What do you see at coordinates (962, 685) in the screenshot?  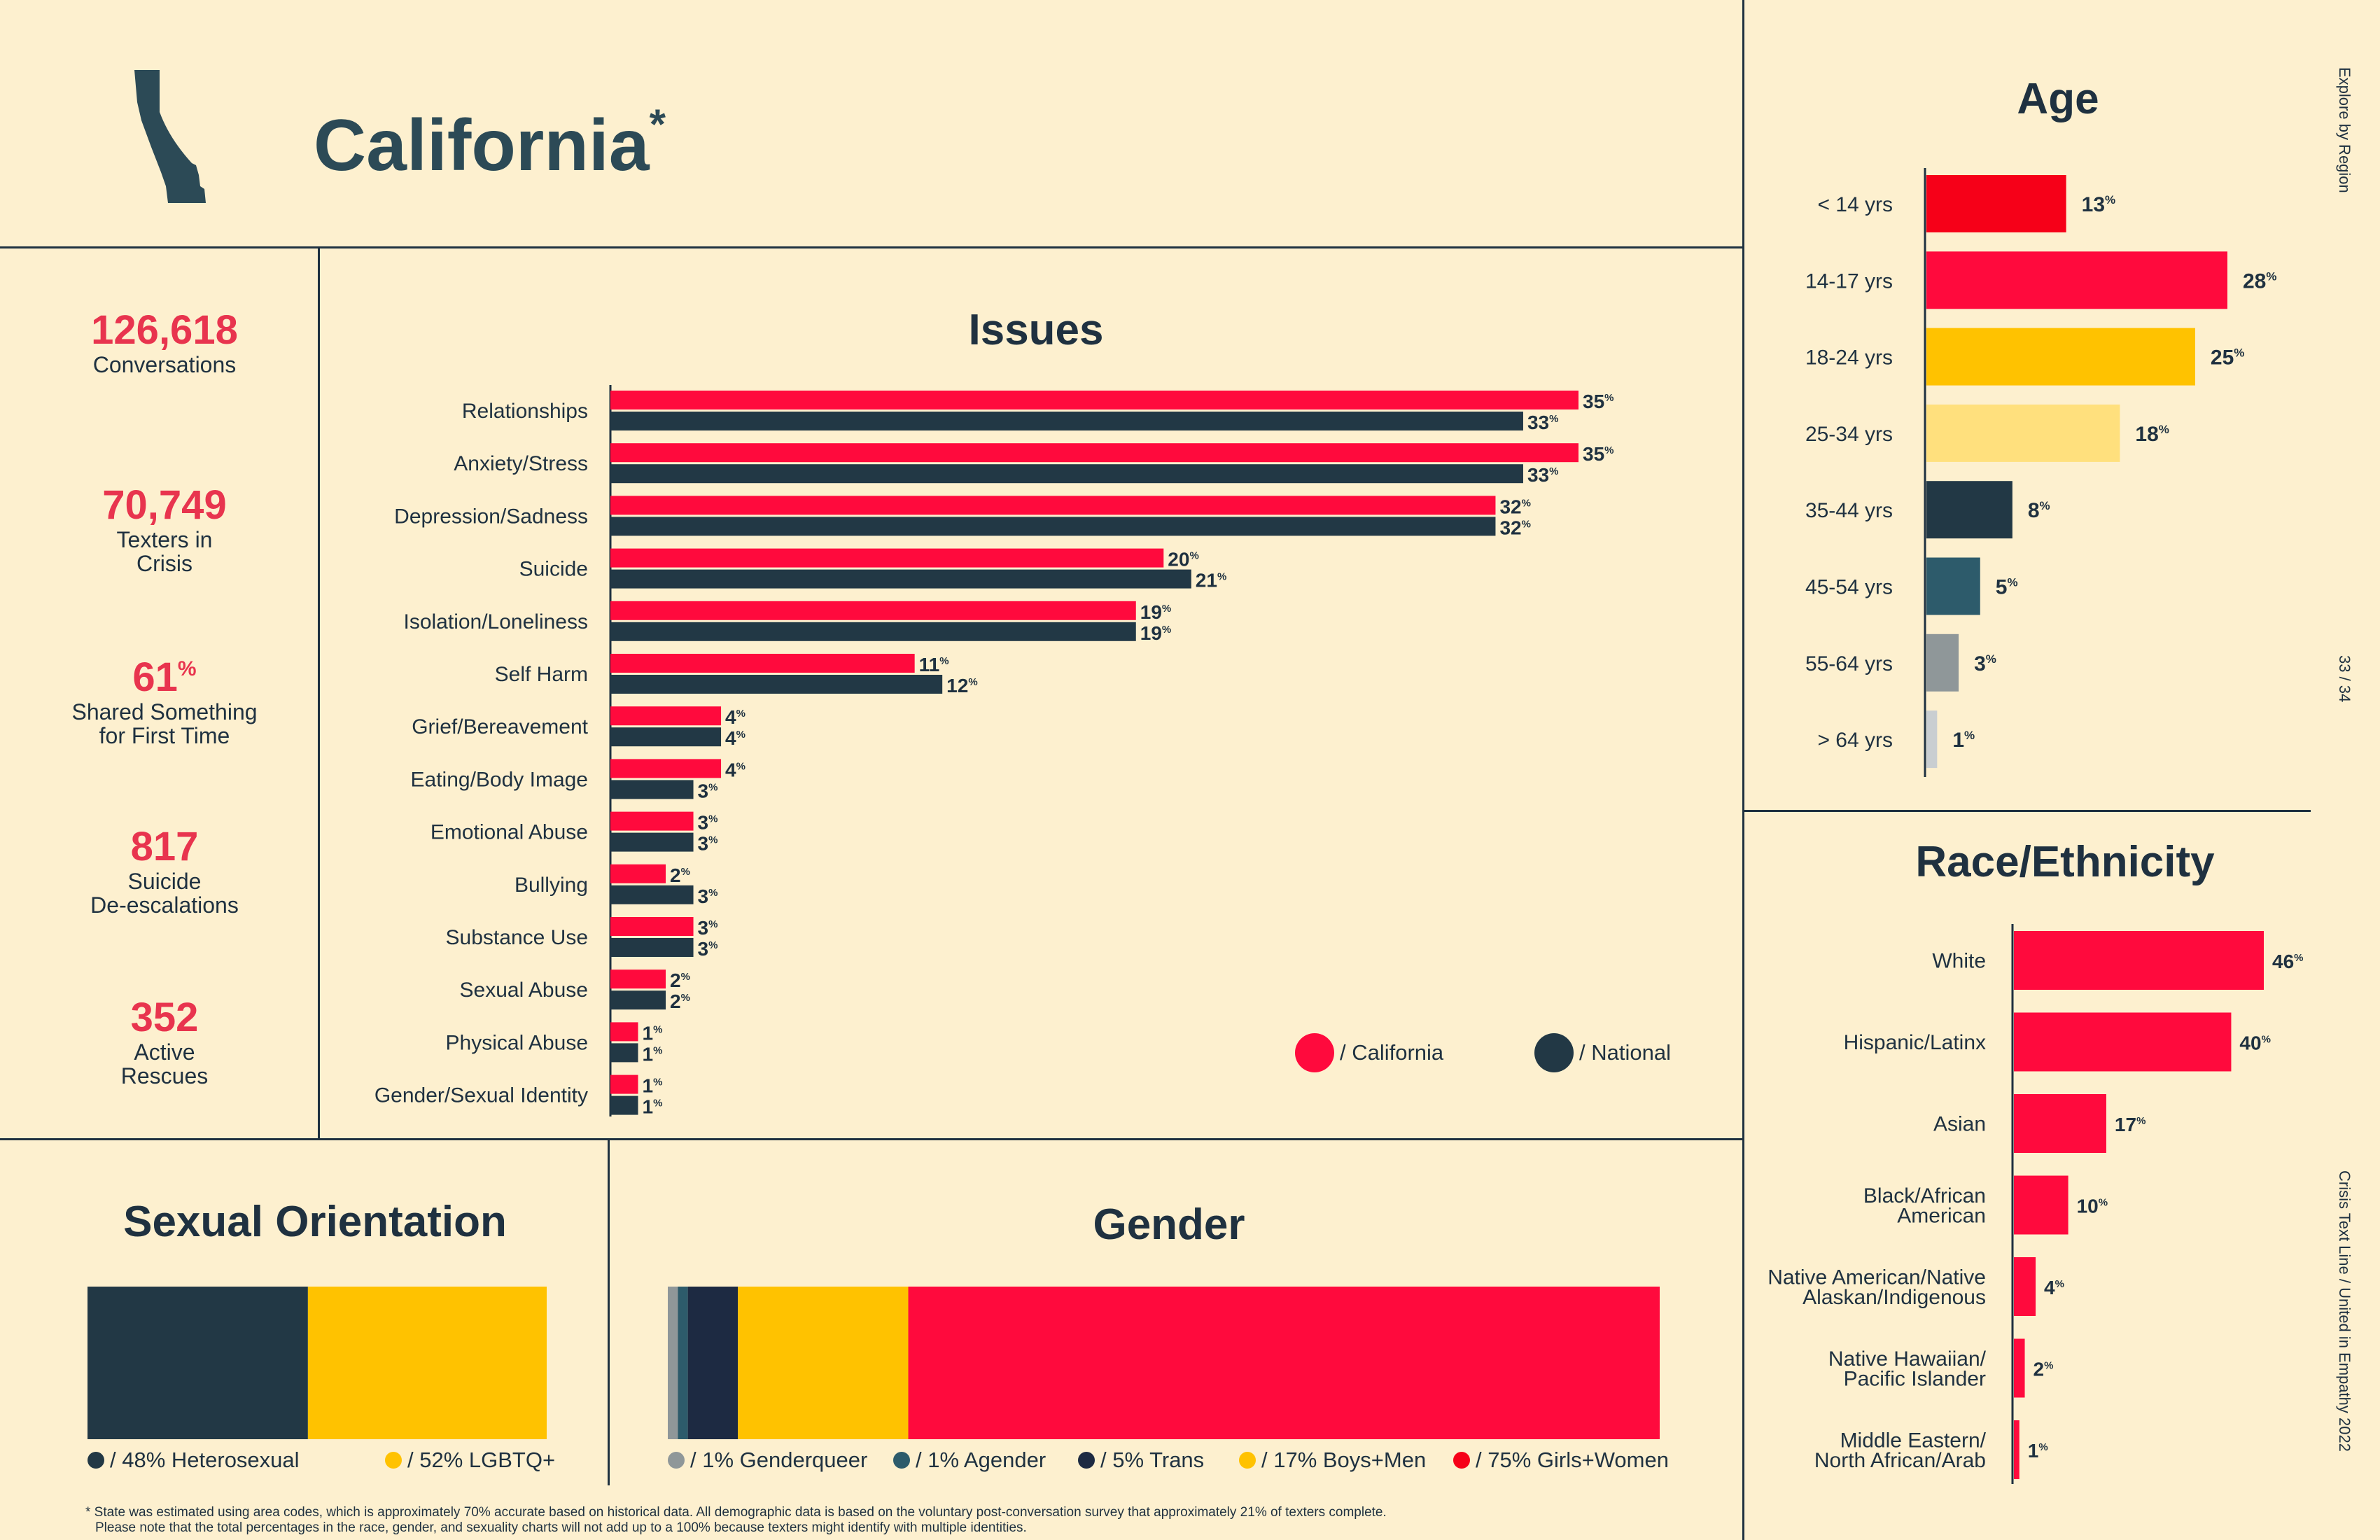 I see `national-value: 12%` at bounding box center [962, 685].